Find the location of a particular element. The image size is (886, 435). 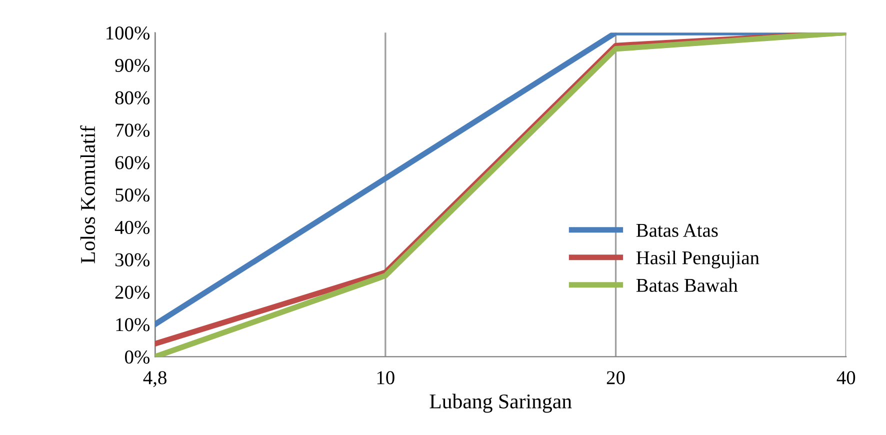

legend-label: Hasil Pengujian is located at coordinates (698, 259).